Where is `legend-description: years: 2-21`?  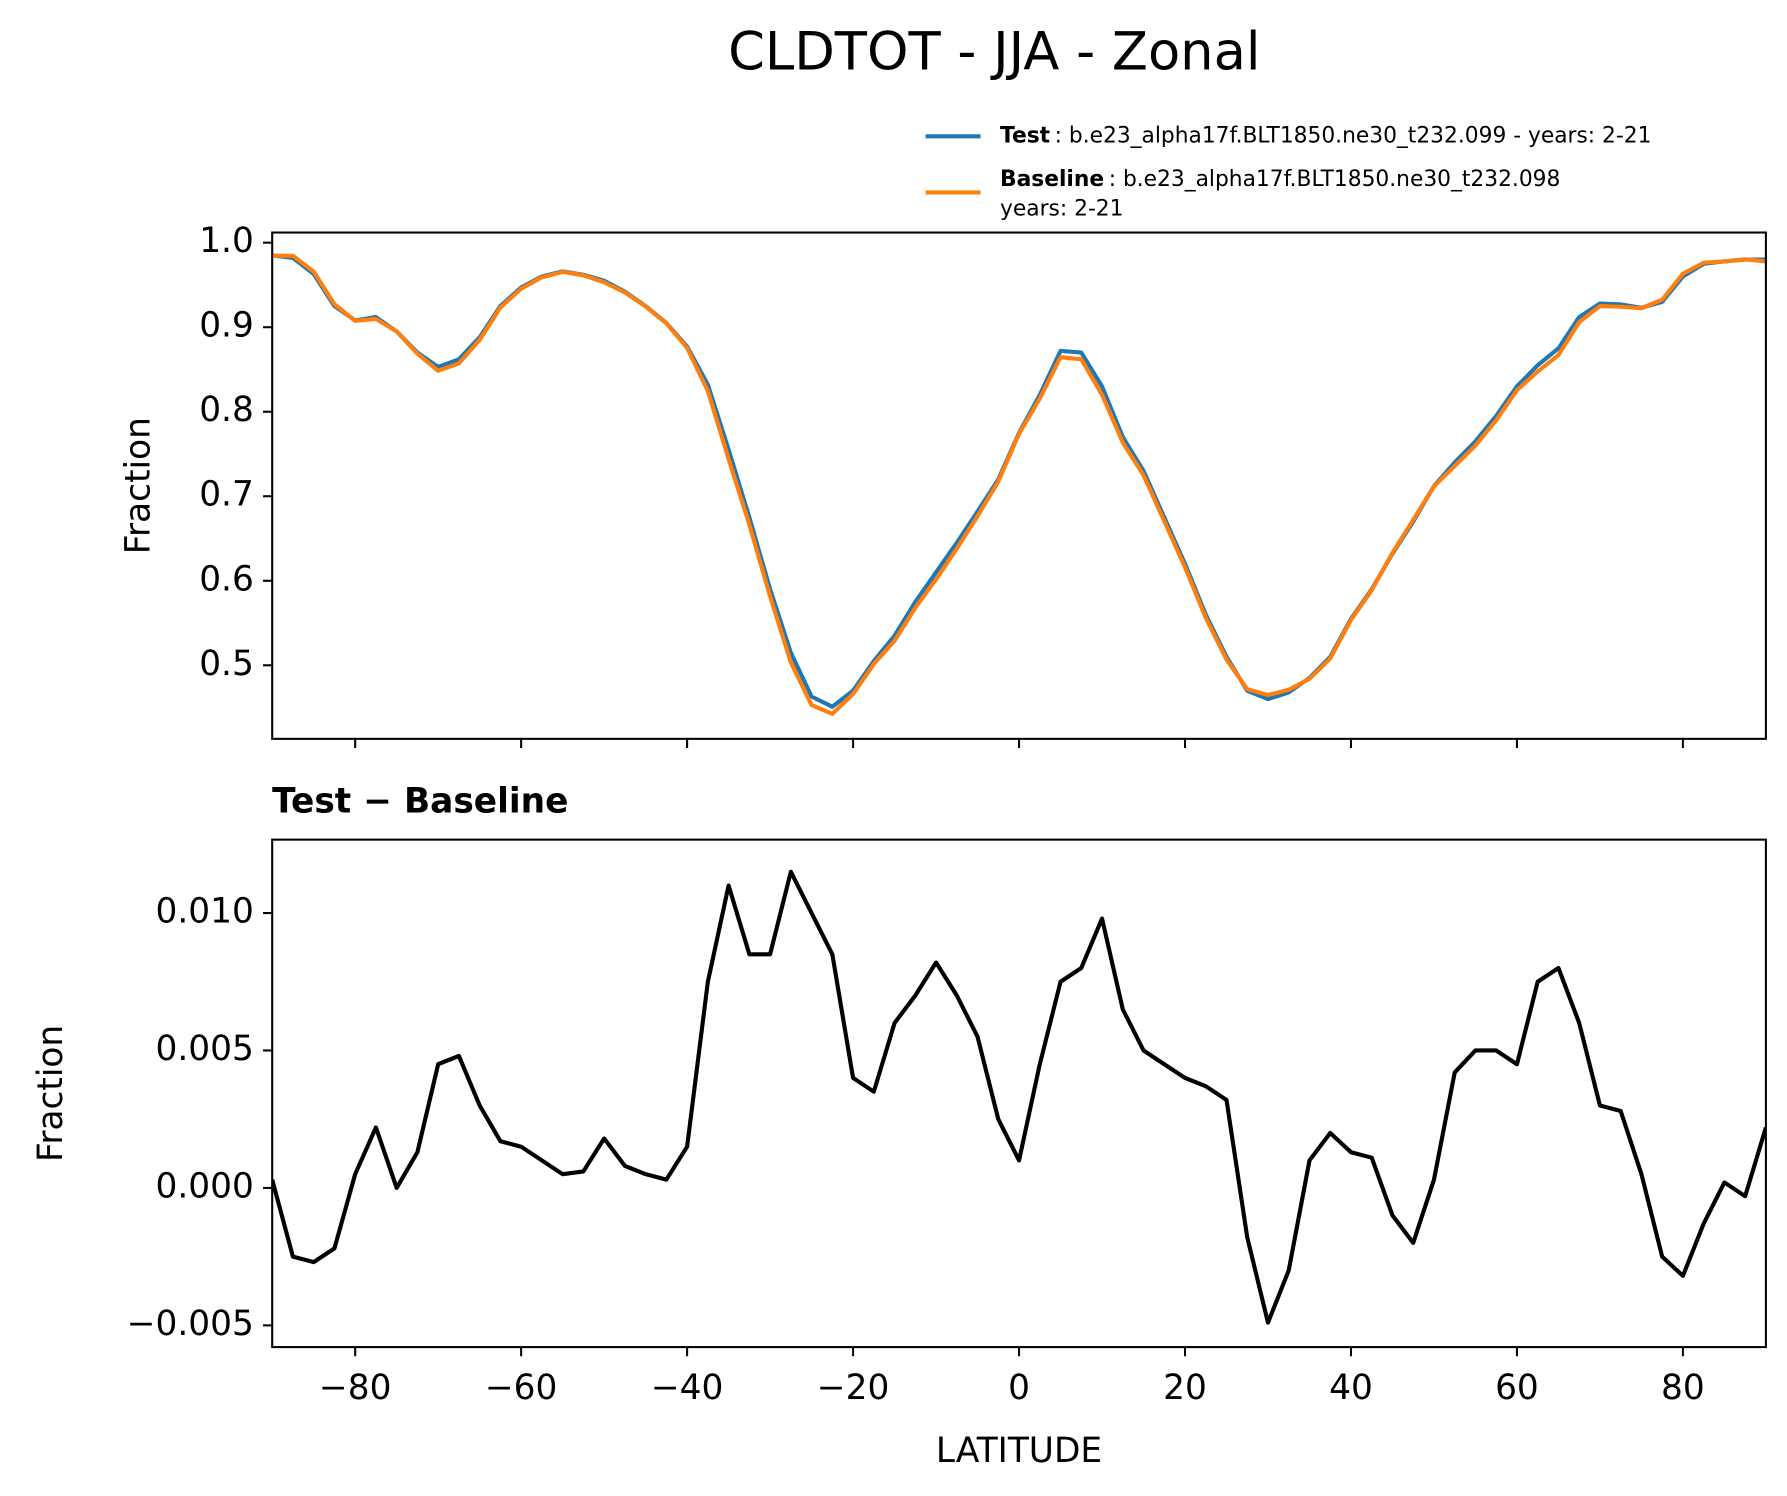 legend-description: years: 2-21 is located at coordinates (1061, 209).